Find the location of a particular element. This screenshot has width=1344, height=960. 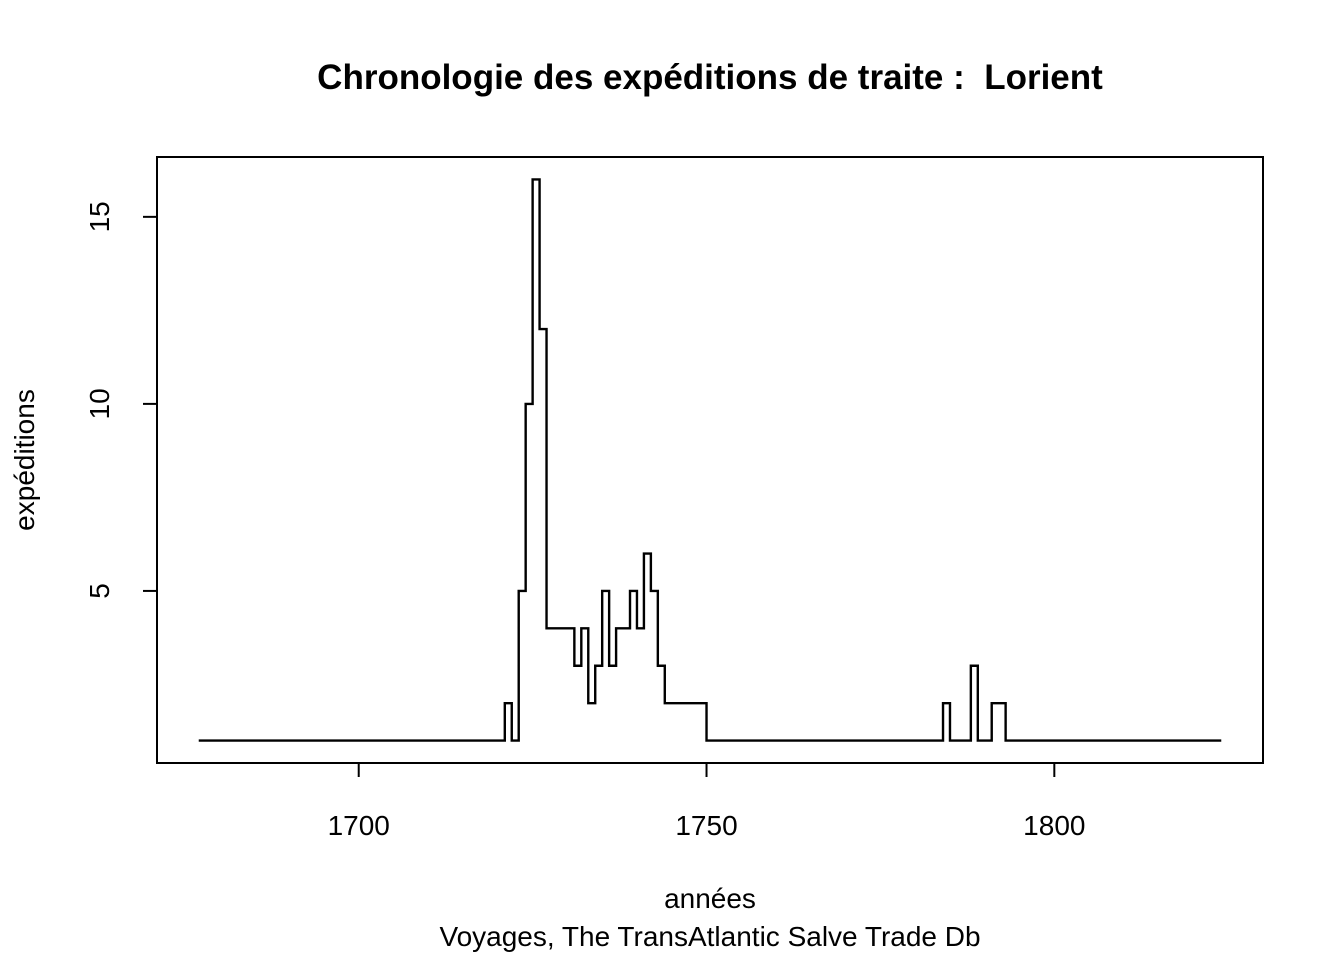

y-axis: 5 10 15 is located at coordinates (121, 400).